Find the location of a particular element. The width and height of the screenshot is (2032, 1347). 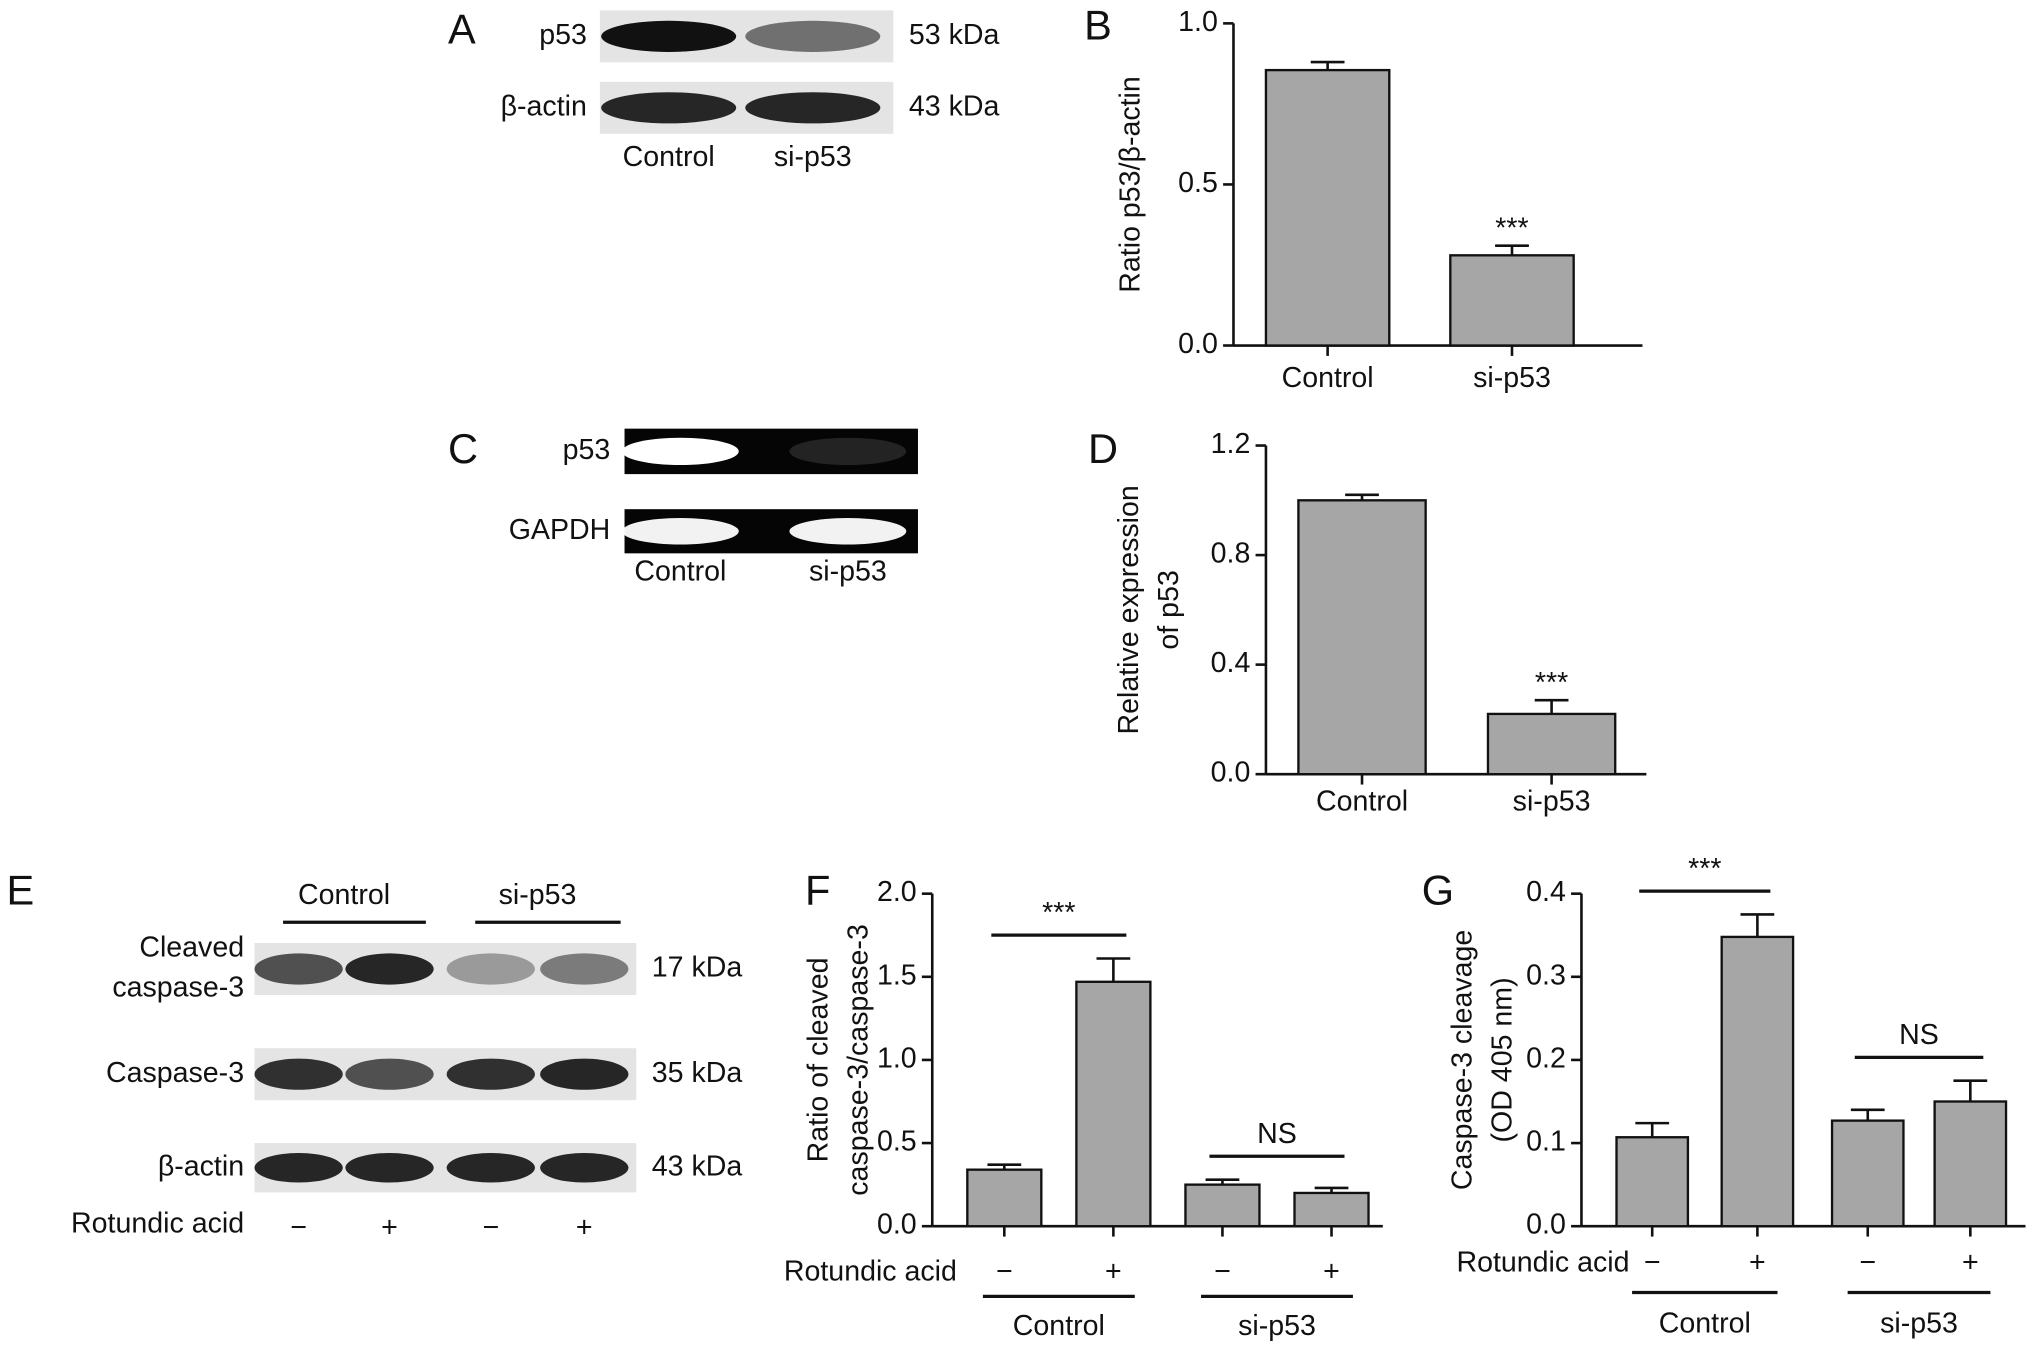

panel-label: E is located at coordinates (20, 890).